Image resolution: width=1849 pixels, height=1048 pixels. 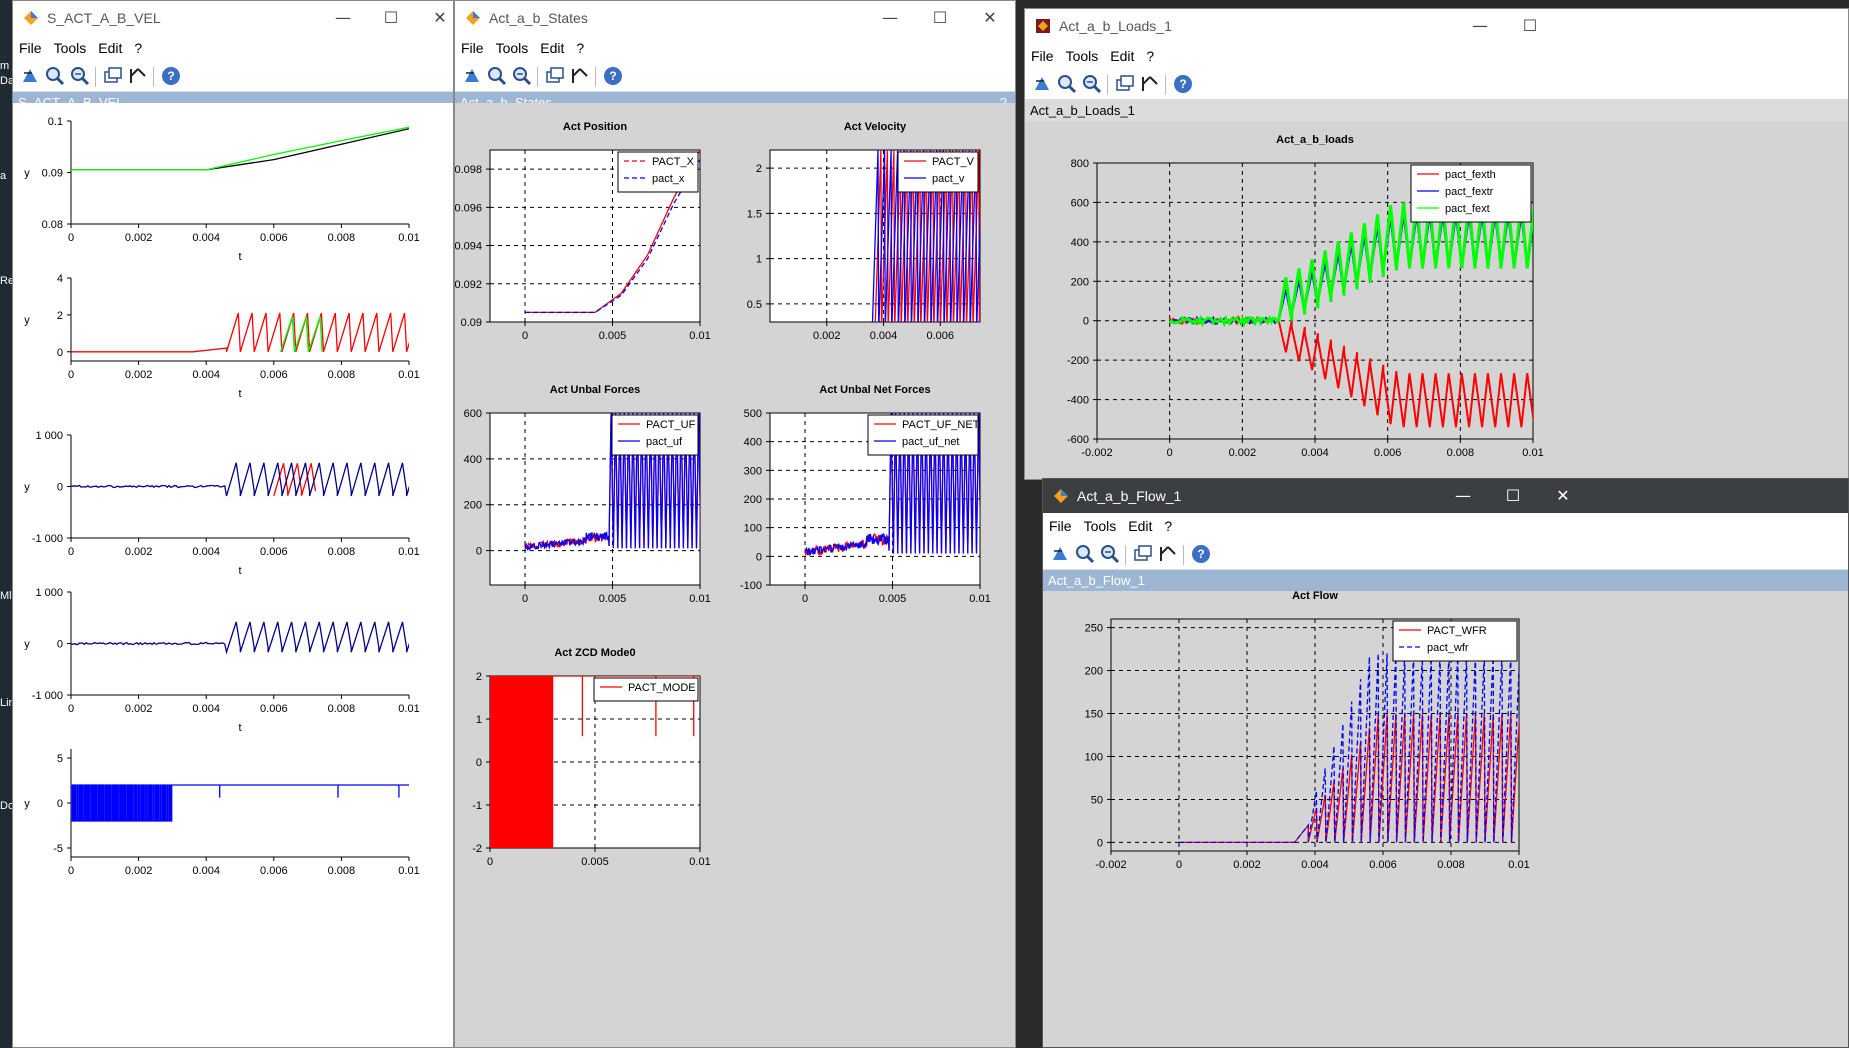 What do you see at coordinates (1467, 209) in the screenshot?
I see `legend-label: pact_fext` at bounding box center [1467, 209].